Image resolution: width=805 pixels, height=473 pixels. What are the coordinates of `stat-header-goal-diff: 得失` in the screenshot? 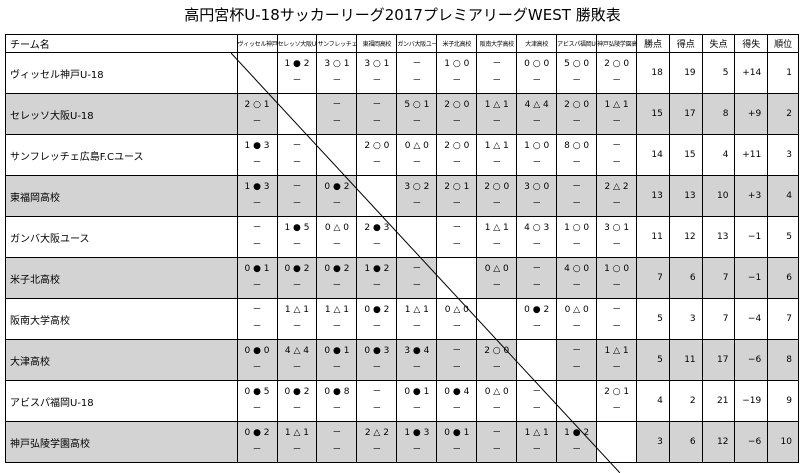 It's located at (751, 43).